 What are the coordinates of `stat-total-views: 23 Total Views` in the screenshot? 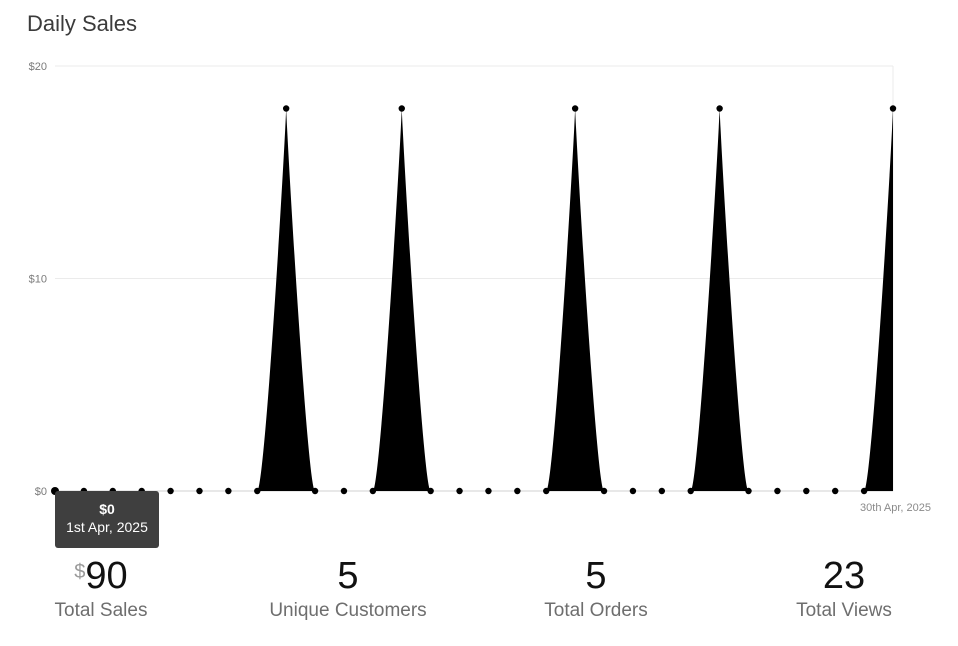 It's located at (844, 586).